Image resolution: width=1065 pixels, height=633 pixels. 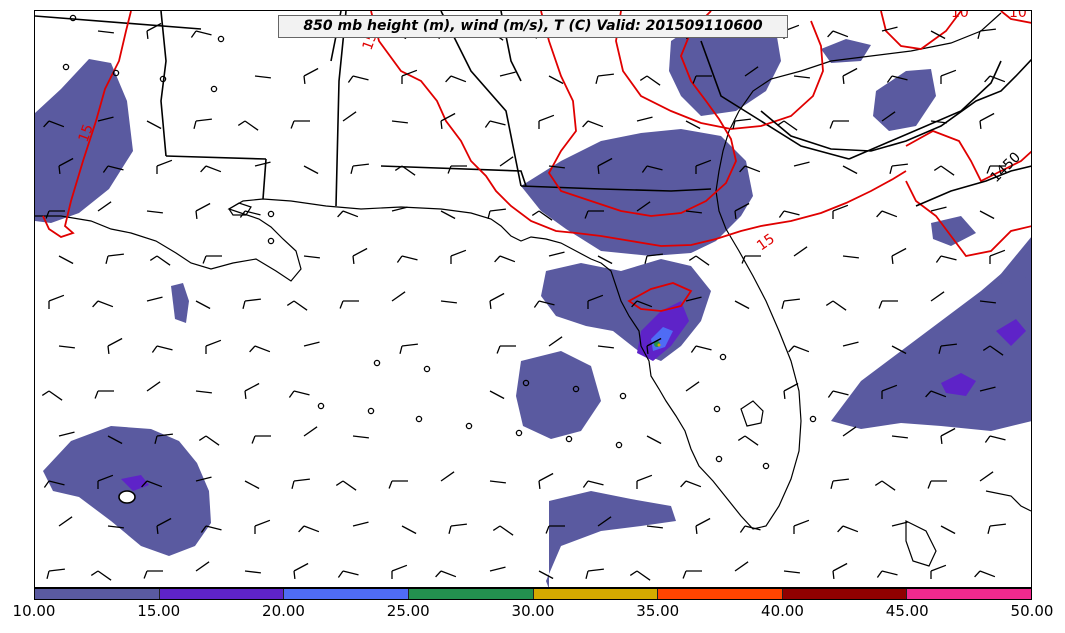 What do you see at coordinates (921, 543) in the screenshot?
I see `coast-bahamas` at bounding box center [921, 543].